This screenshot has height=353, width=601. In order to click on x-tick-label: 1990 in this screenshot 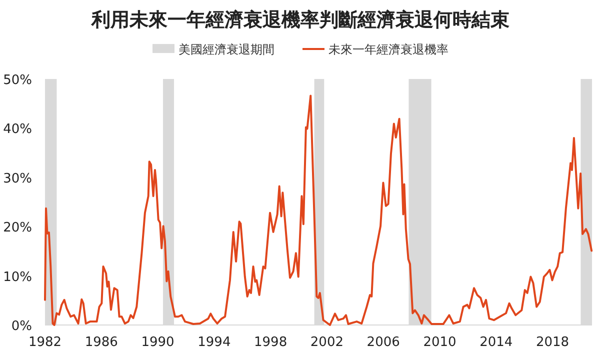, I will do `click(157, 342)`.